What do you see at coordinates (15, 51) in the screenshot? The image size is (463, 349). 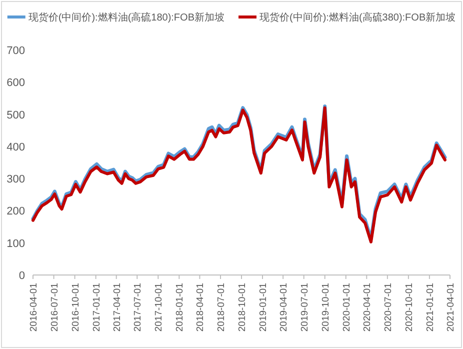 I see `y-tick-label: 700` at bounding box center [15, 51].